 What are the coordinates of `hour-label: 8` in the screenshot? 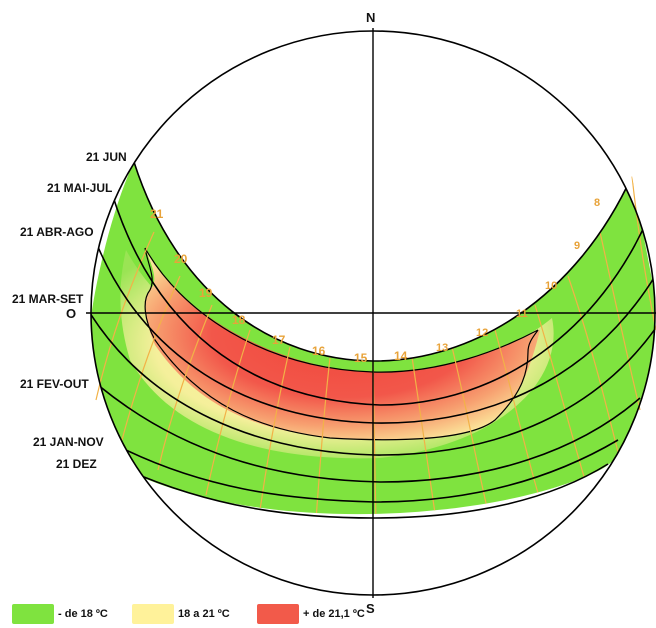 It's located at (597, 203).